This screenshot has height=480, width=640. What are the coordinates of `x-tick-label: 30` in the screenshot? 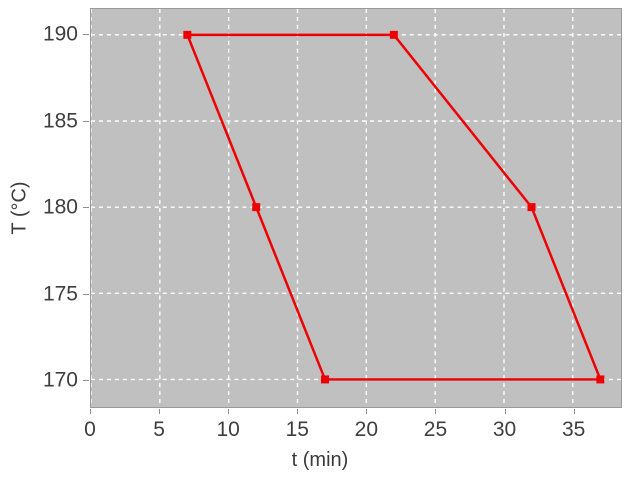 It's located at (504, 429).